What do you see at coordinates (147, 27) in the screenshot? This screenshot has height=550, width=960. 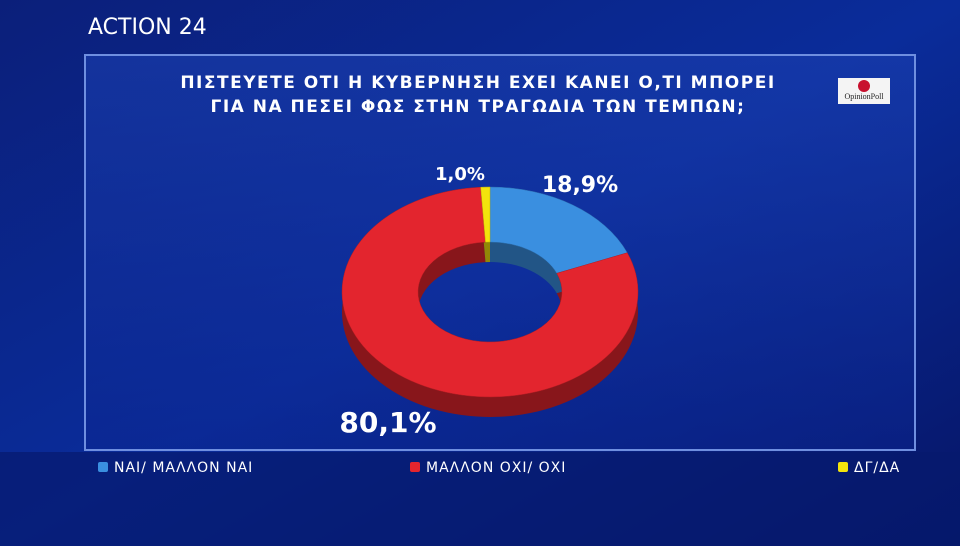 I see `channel-logo: ACTION 24` at bounding box center [147, 27].